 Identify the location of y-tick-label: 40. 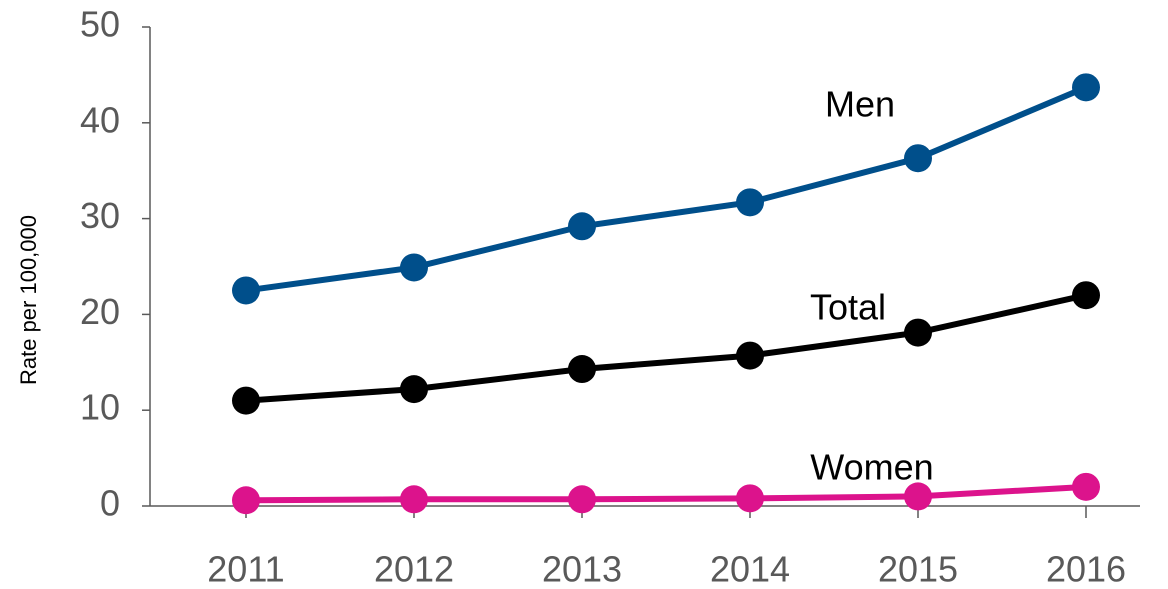
(100, 119).